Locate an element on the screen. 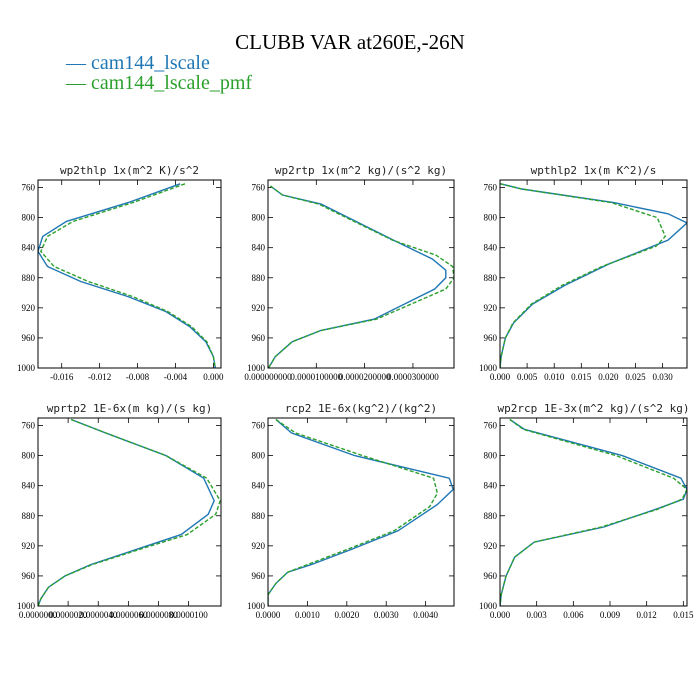 The width and height of the screenshot is (700, 700). x-tick-label: -0.004 is located at coordinates (176, 377).